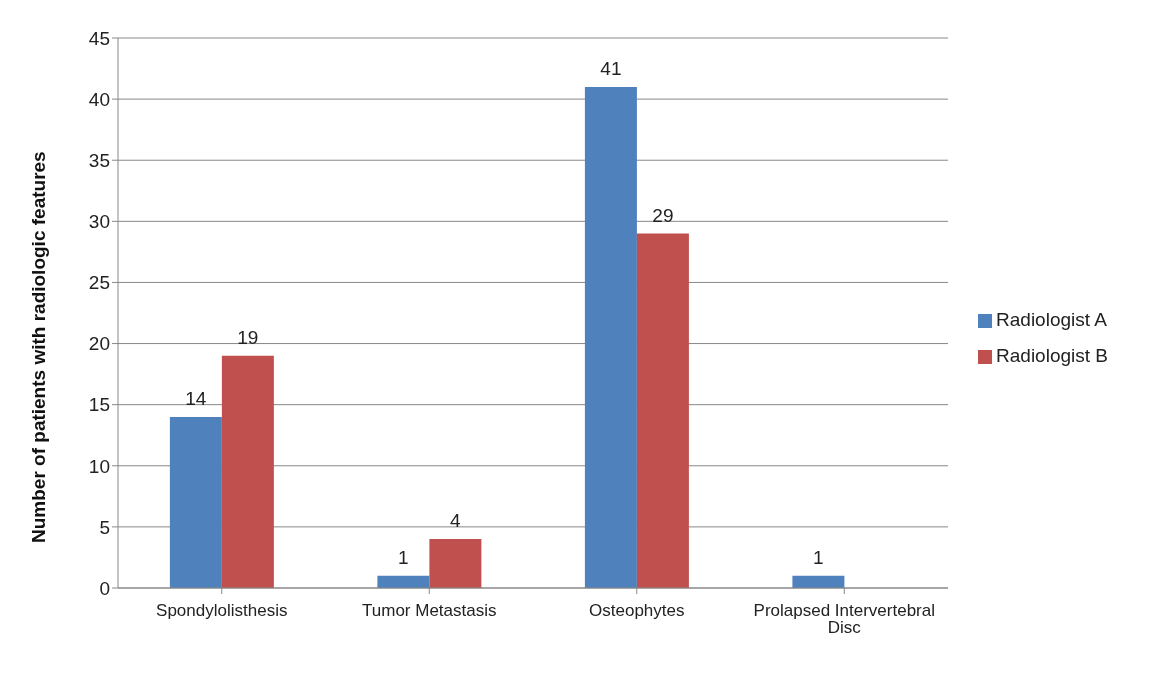  I want to click on x-tick-label: Spondylolisthesis, so click(222, 611).